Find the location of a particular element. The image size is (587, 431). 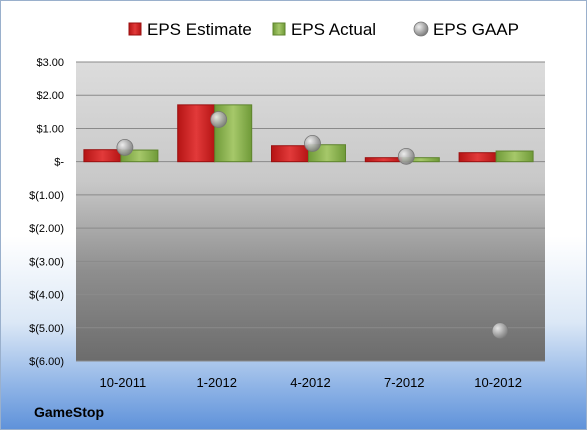

point-eps-gaap-4-2012 is located at coordinates (312, 143).